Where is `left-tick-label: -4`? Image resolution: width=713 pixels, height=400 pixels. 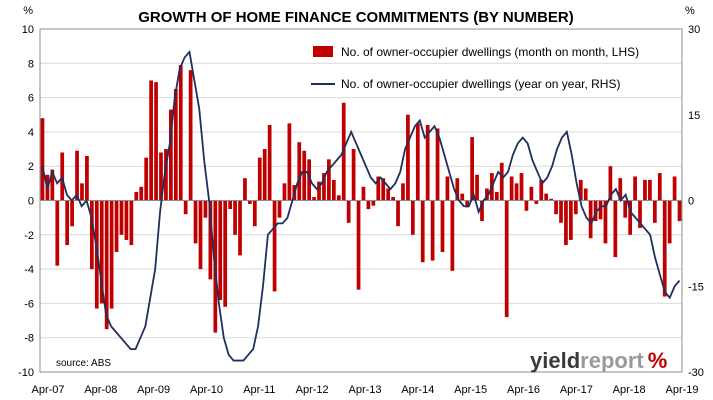 left-tick-label: -4 is located at coordinates (29, 270).